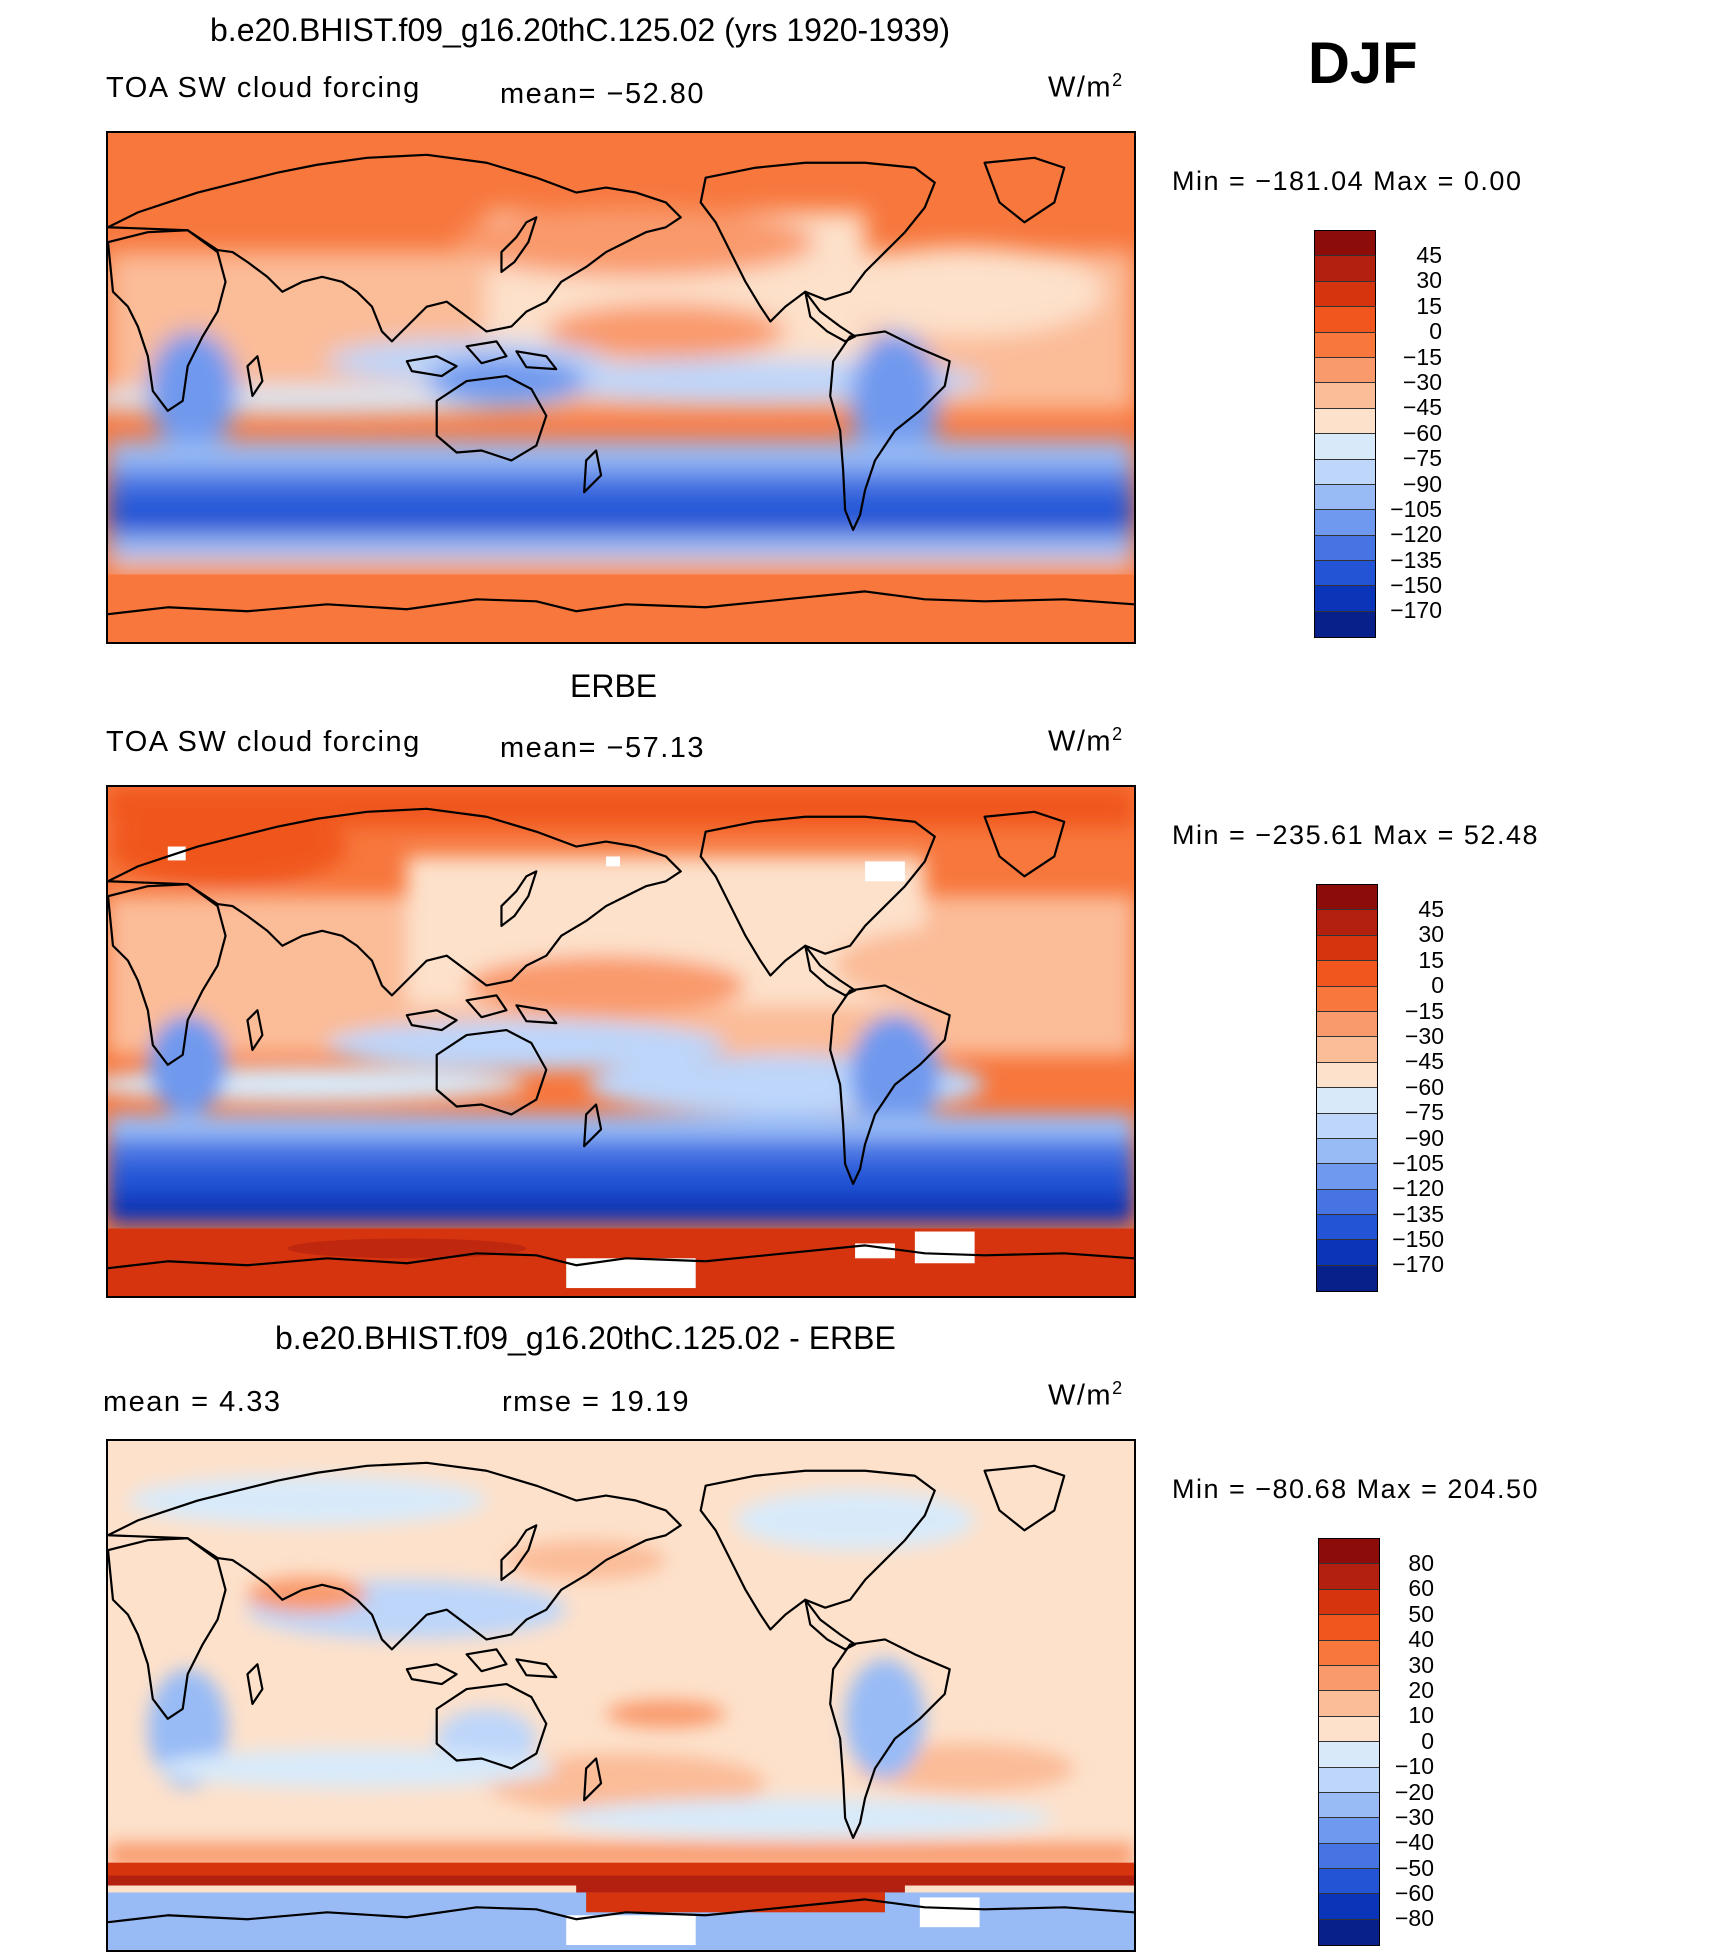  Describe the element at coordinates (1414, 1842) in the screenshot. I see `colorbar-tick-label: −40` at that location.